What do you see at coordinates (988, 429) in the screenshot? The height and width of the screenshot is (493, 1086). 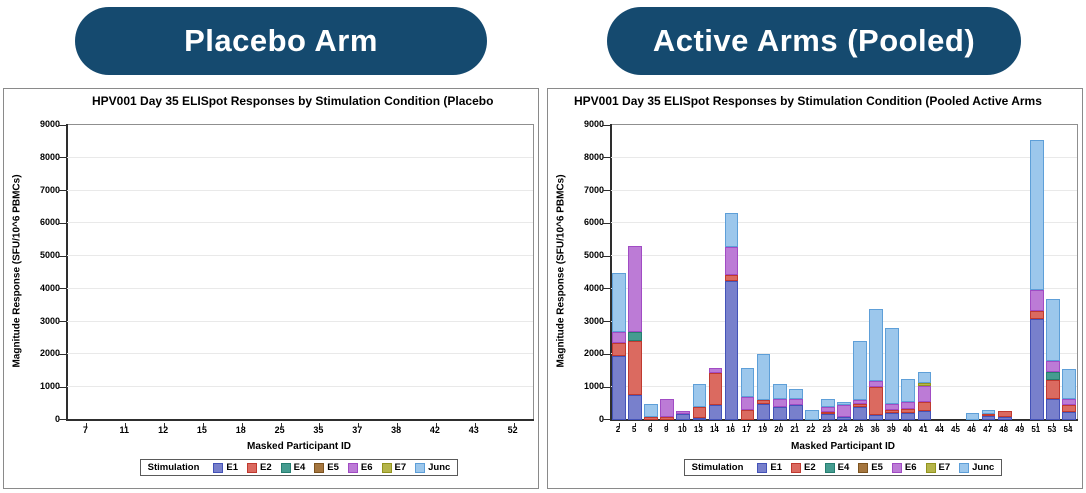 I see `x-tick-label: 47` at bounding box center [988, 429].